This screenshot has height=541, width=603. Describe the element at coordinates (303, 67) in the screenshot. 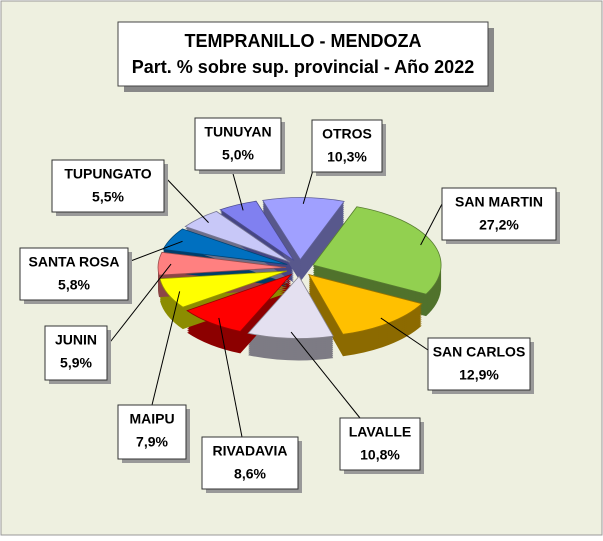

I see `chart-subtitle: Part. % sobre sup. provincial - Año 2022` at that location.